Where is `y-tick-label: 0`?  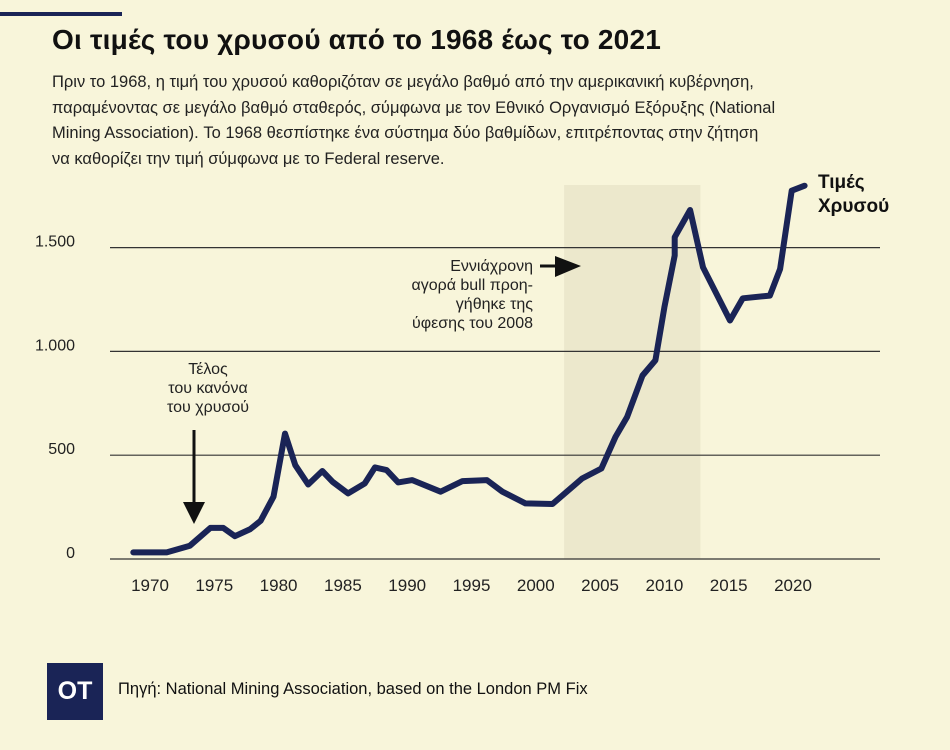
y-tick-label: 0 is located at coordinates (70, 553).